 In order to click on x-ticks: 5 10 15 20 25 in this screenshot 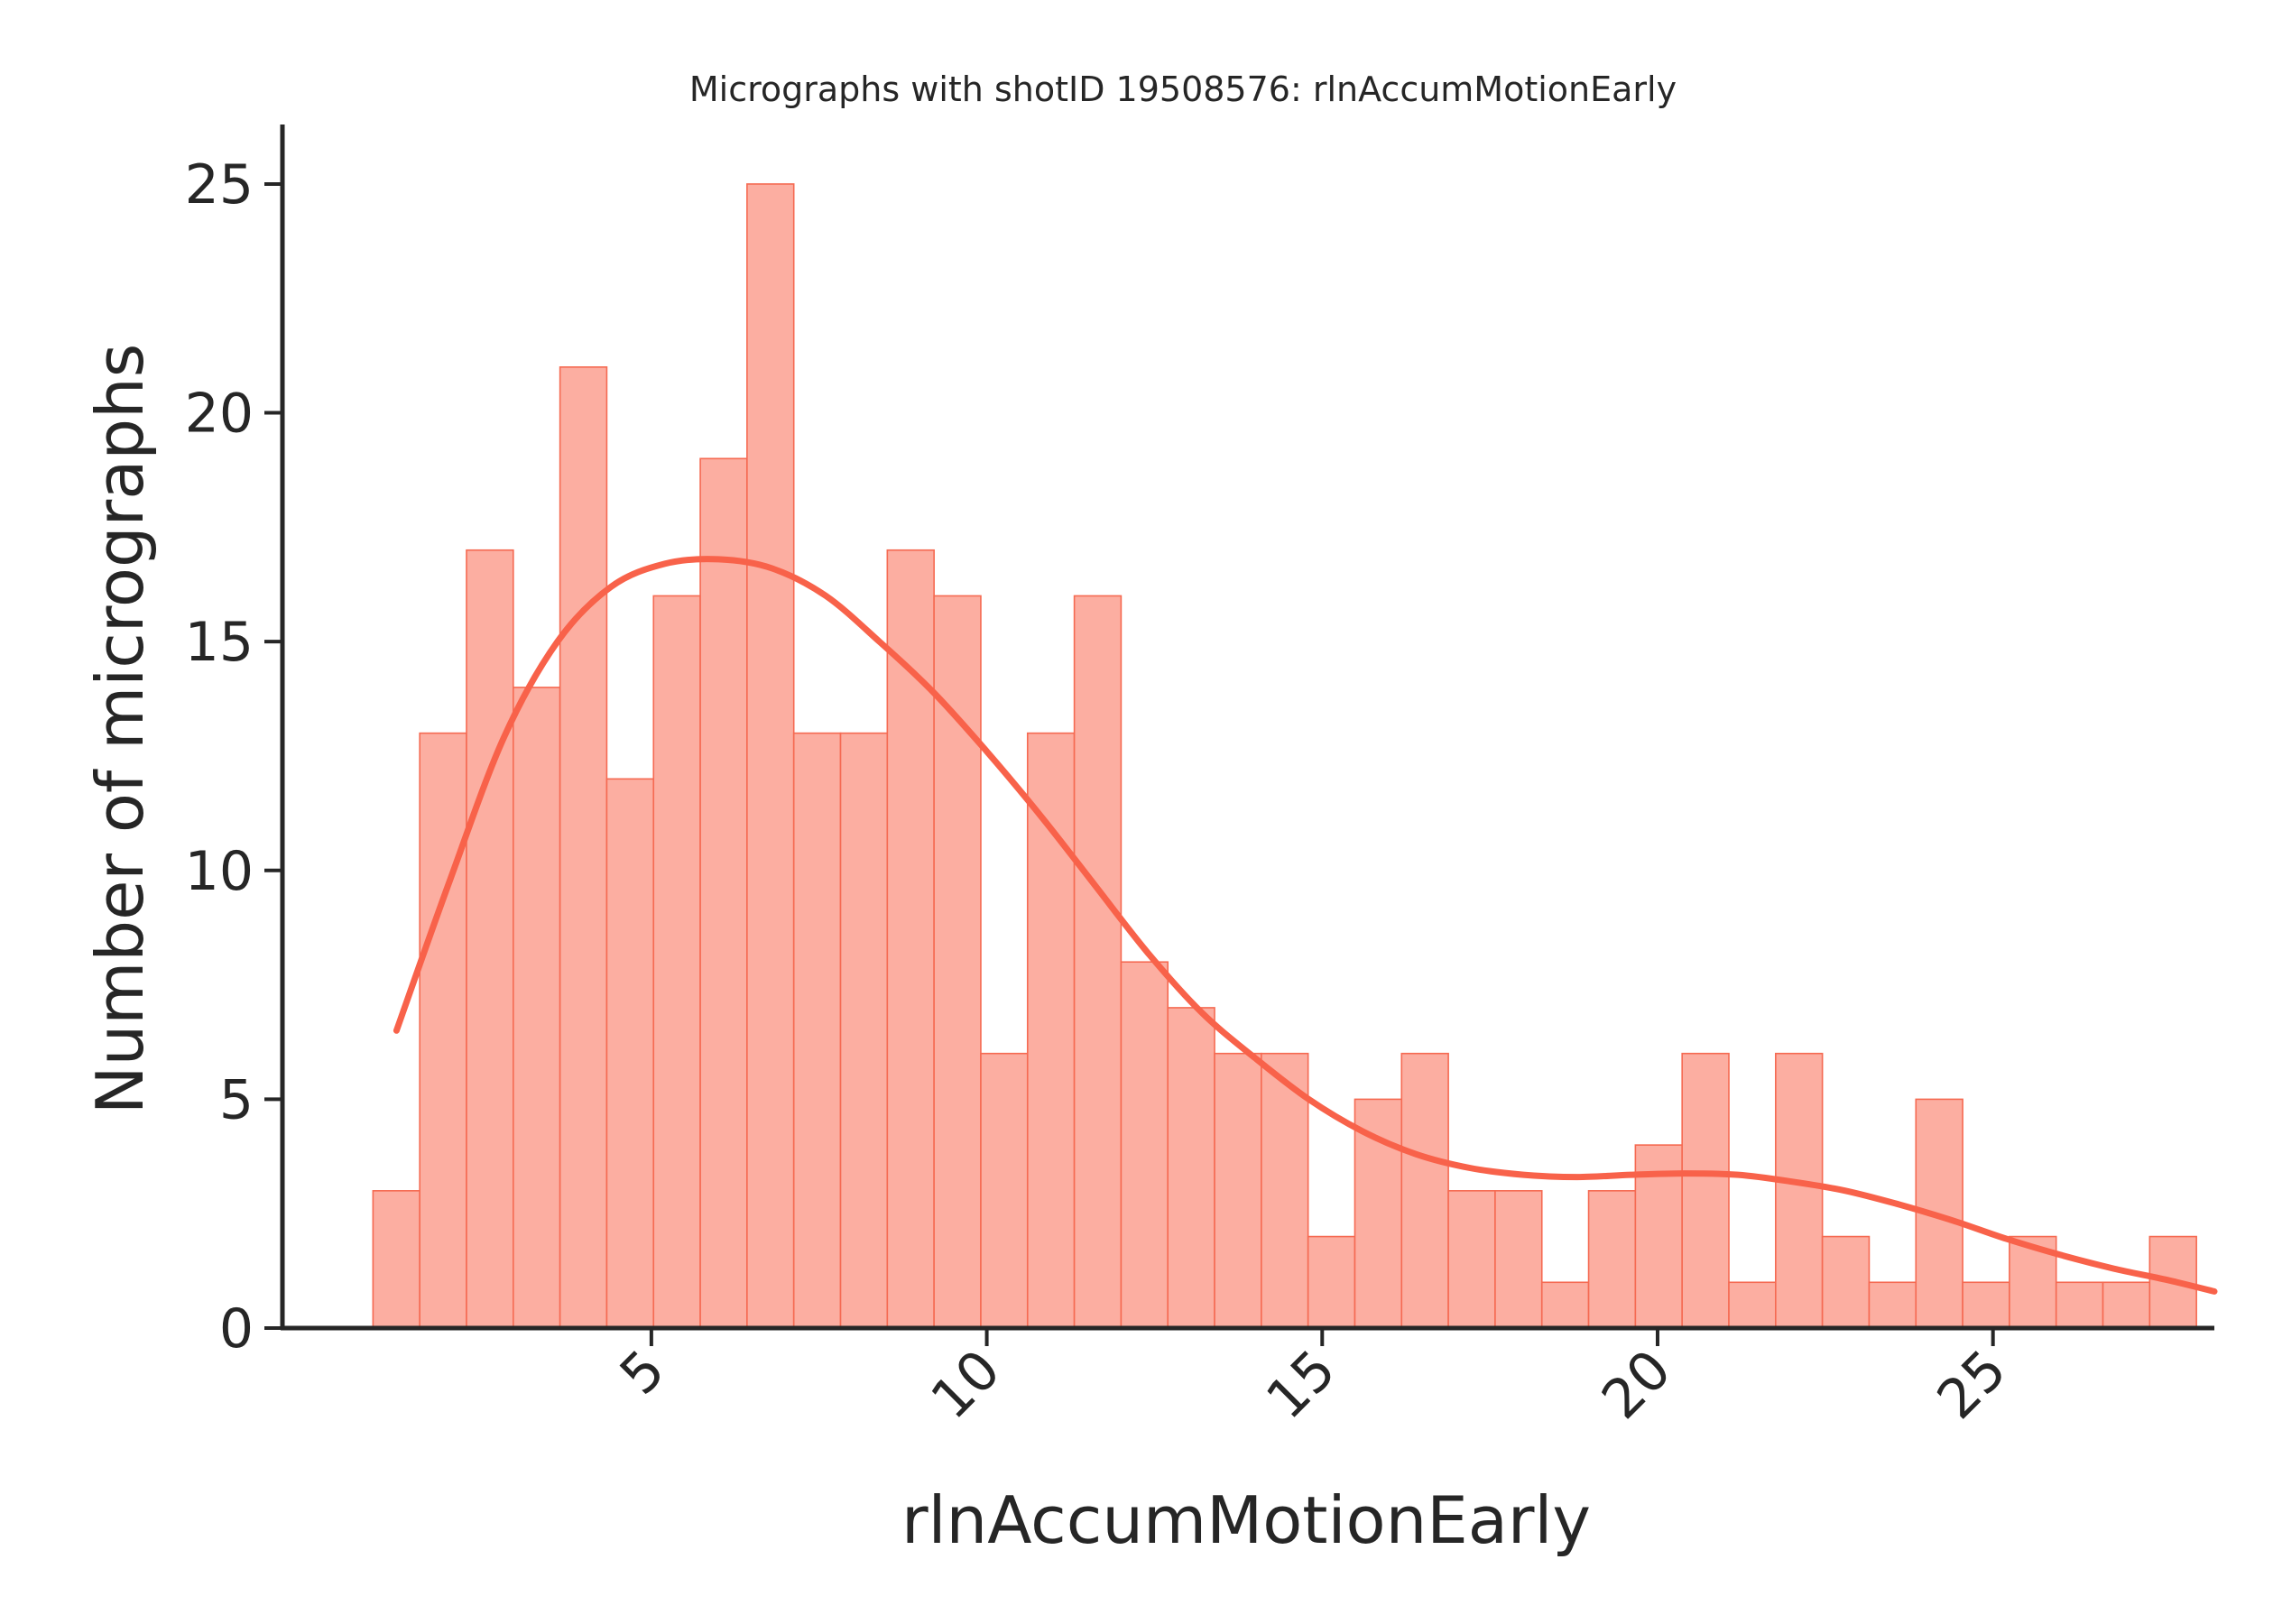, I will do `click(1313, 1380)`.